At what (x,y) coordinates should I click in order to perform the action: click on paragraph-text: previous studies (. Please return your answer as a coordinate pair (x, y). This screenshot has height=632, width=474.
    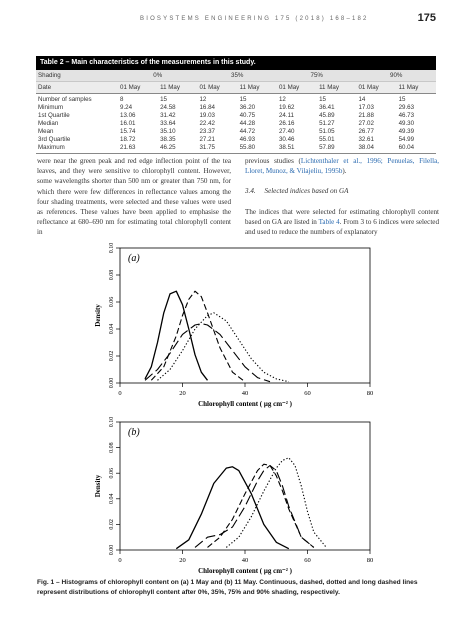
    Looking at the image, I should click on (273, 161).